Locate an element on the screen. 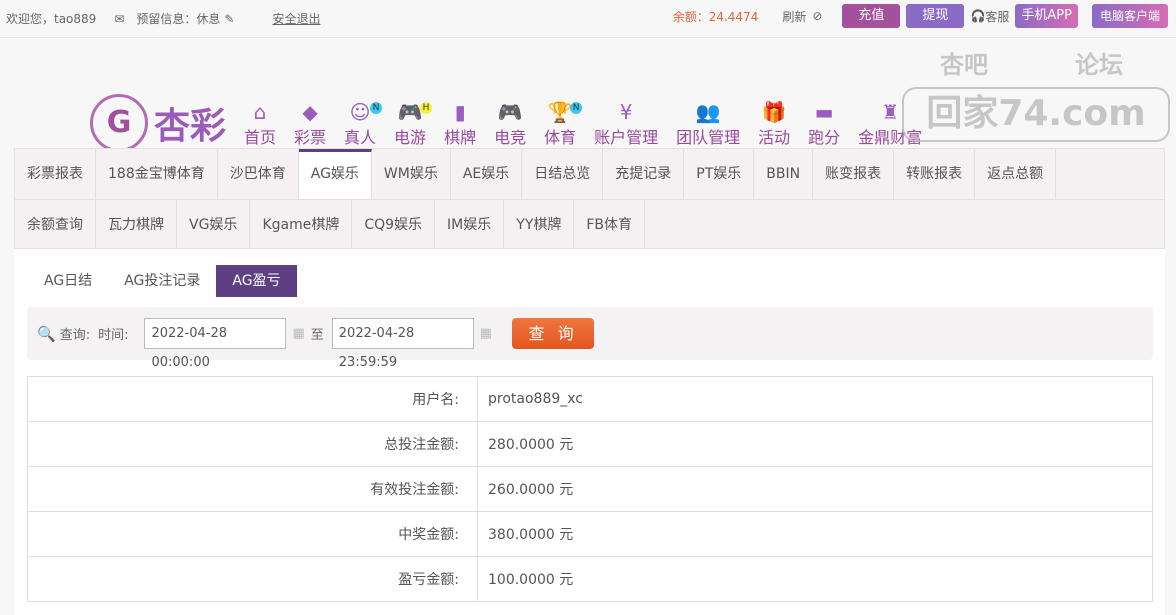 The image size is (1176, 615). nav-item: ¥ 账户管理 is located at coordinates (626, 124).